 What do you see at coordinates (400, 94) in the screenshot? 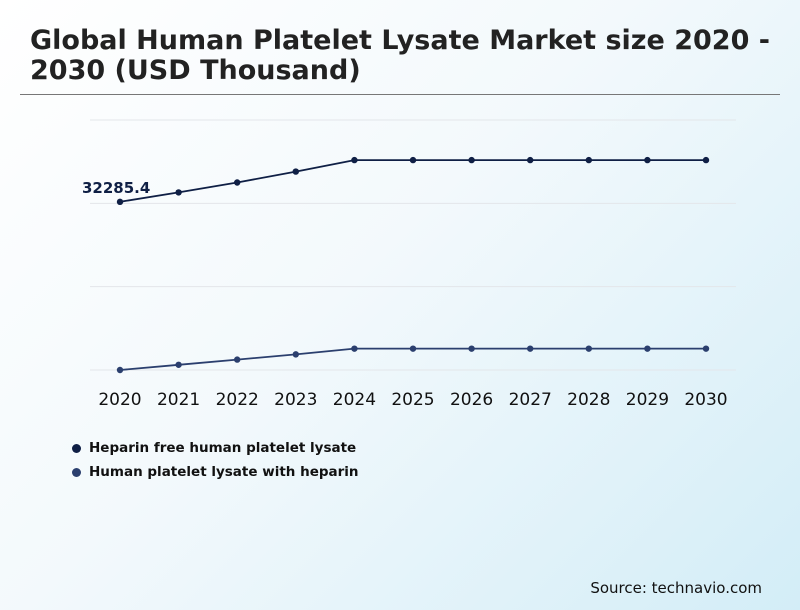
I see `title-divider` at bounding box center [400, 94].